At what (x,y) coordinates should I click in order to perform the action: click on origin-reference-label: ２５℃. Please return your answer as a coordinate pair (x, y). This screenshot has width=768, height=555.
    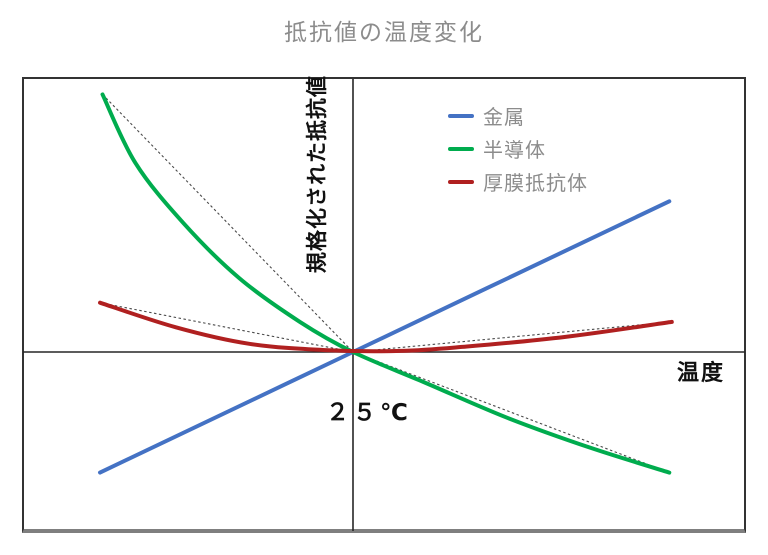
    Looking at the image, I should click on (369, 412).